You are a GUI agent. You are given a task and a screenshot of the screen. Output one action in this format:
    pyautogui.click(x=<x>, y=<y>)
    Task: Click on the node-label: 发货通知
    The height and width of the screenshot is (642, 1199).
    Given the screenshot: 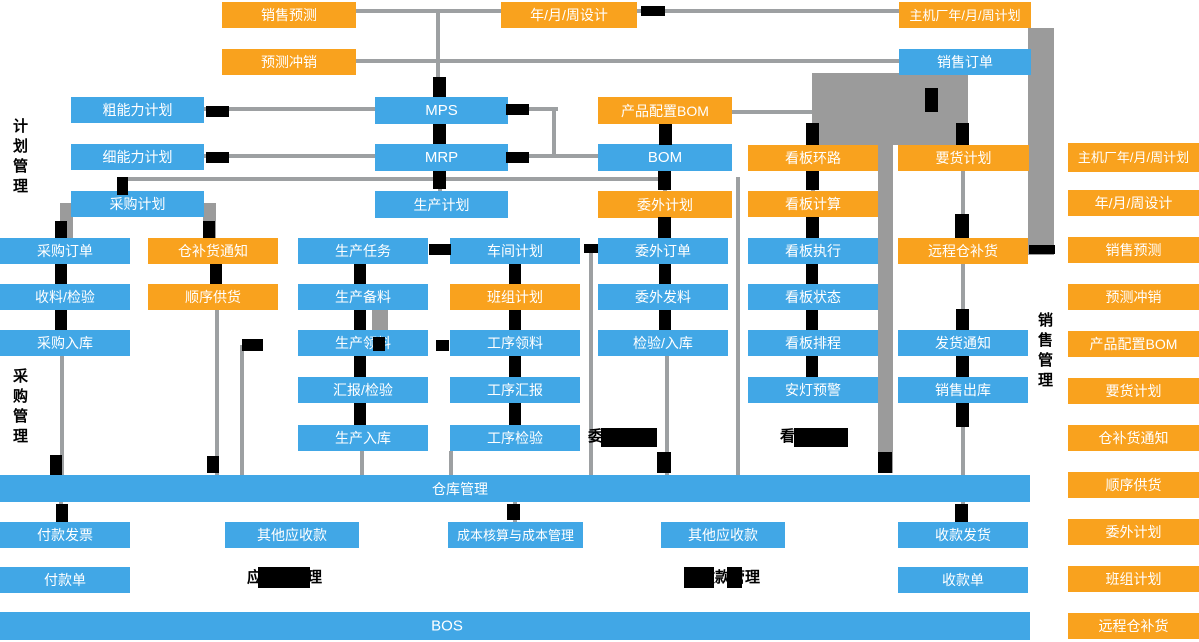 What is the action you would take?
    pyautogui.click(x=963, y=343)
    